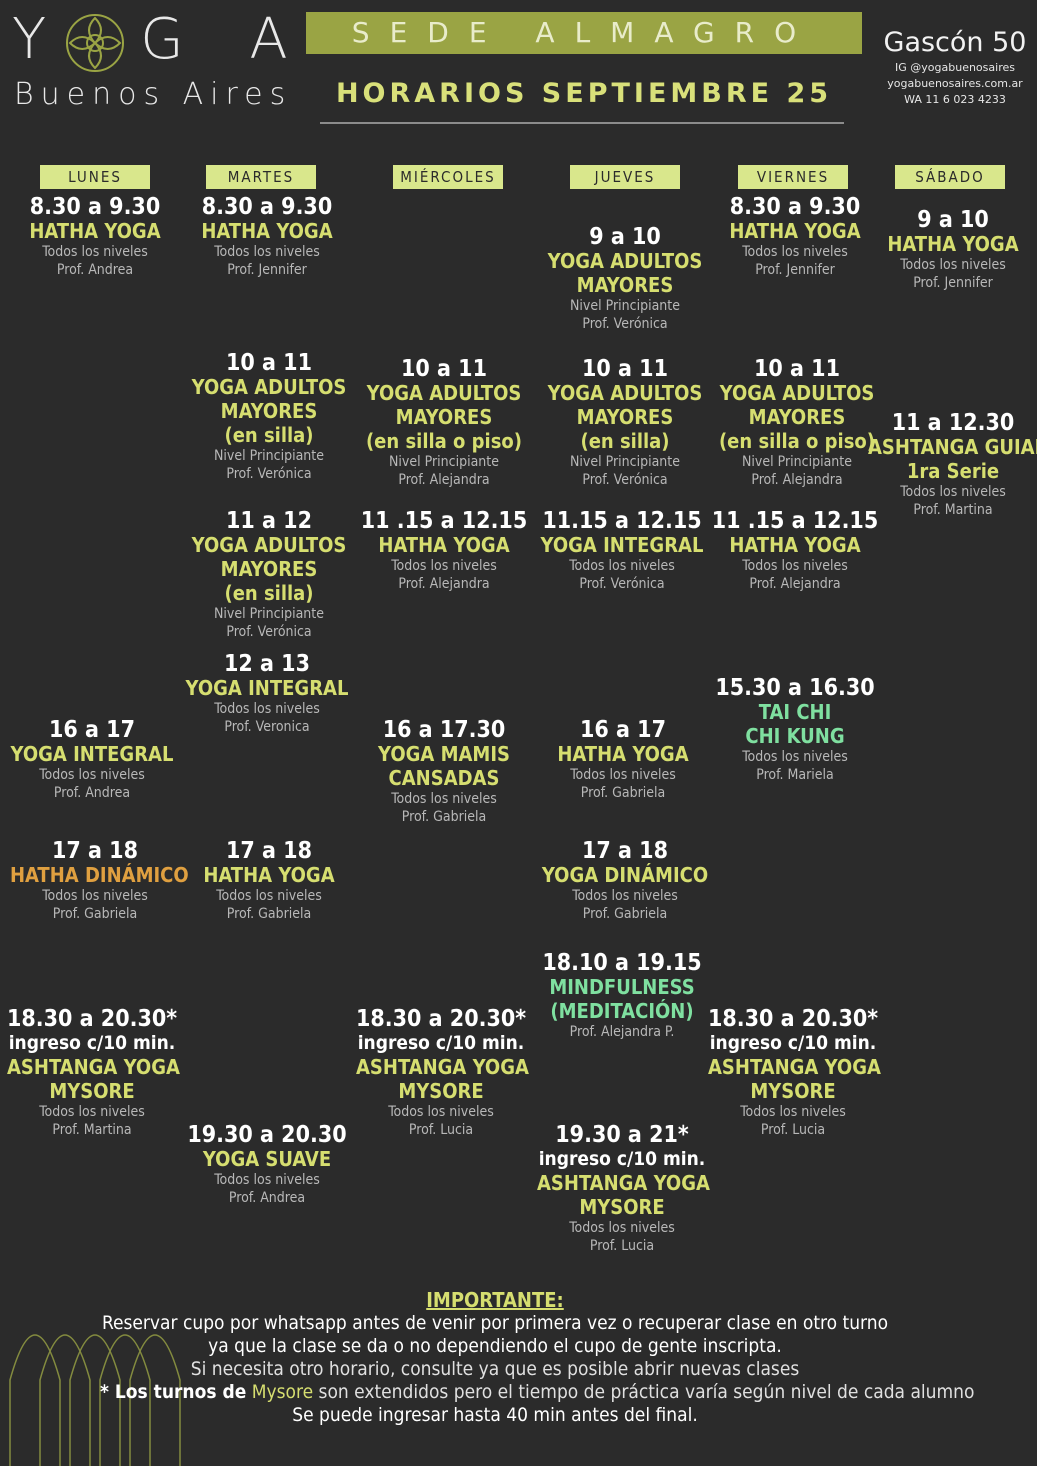  What do you see at coordinates (625, 851) in the screenshot?
I see `class-time: 17 a 18` at bounding box center [625, 851].